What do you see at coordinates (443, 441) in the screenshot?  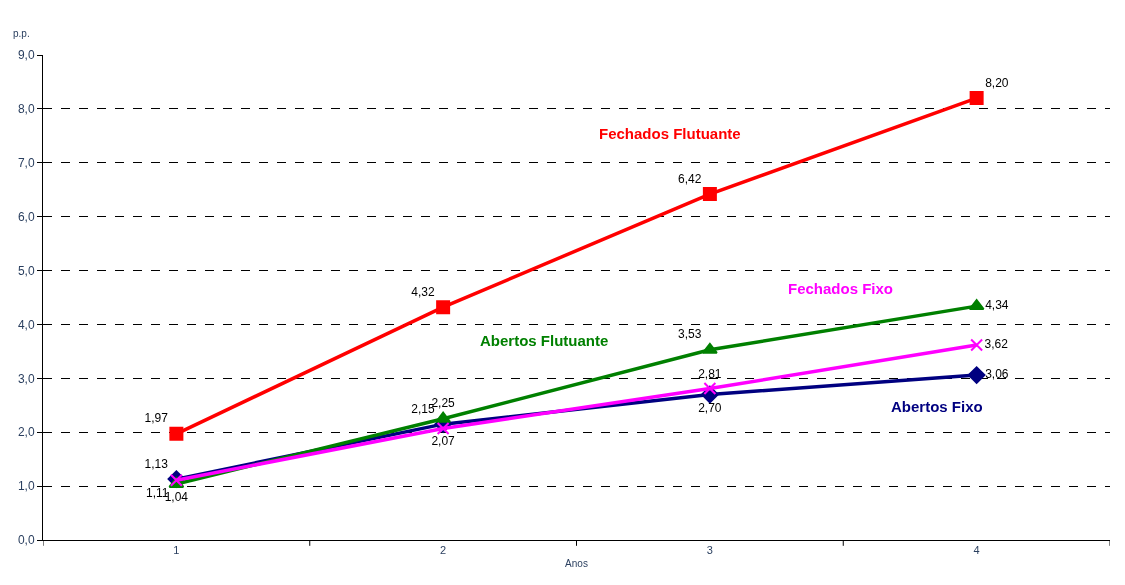 I see `data-label: 2,07` at bounding box center [443, 441].